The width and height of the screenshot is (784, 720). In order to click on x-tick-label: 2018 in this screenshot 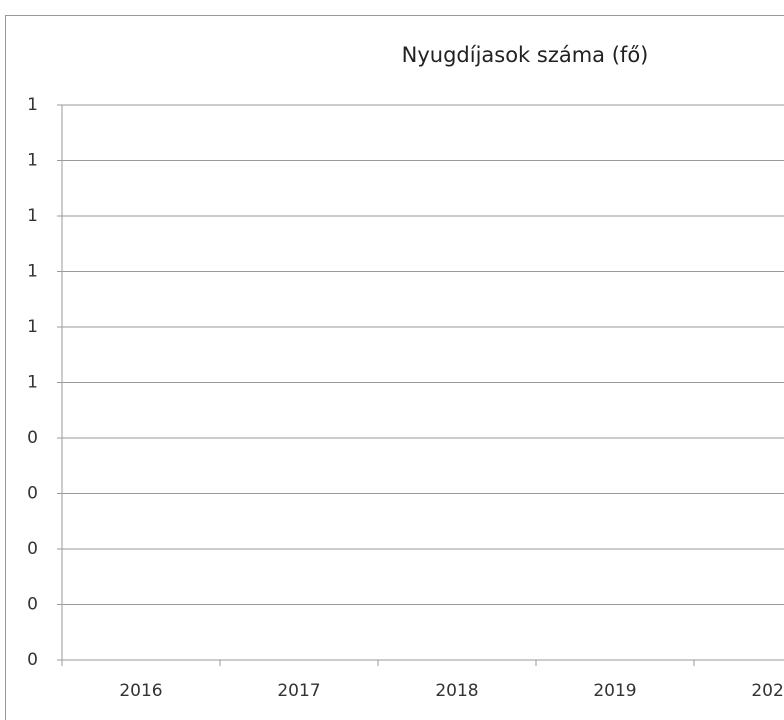, I will do `click(456, 691)`.